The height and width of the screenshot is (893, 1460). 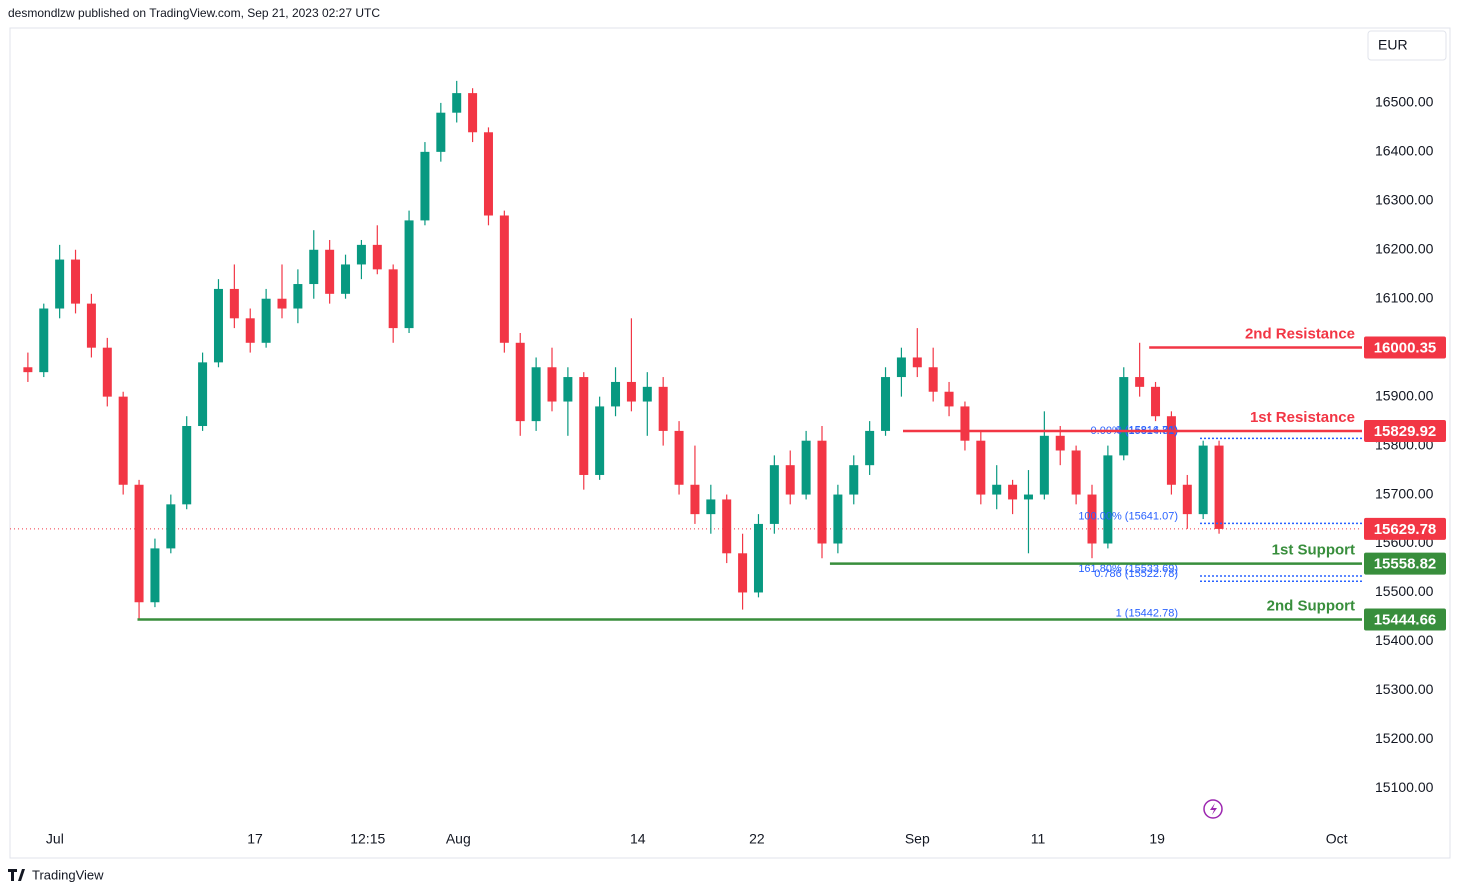 I want to click on y-tick-label: 16500.00, so click(x=1404, y=102).